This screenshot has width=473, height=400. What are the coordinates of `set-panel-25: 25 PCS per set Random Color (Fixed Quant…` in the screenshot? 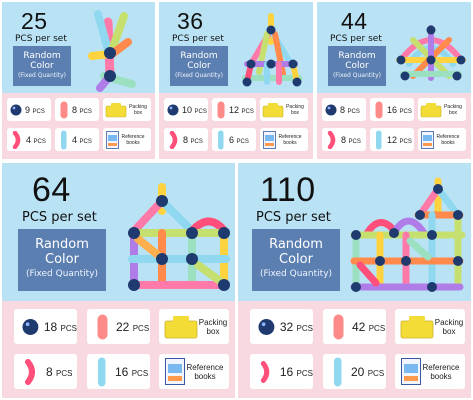 It's located at (78, 47).